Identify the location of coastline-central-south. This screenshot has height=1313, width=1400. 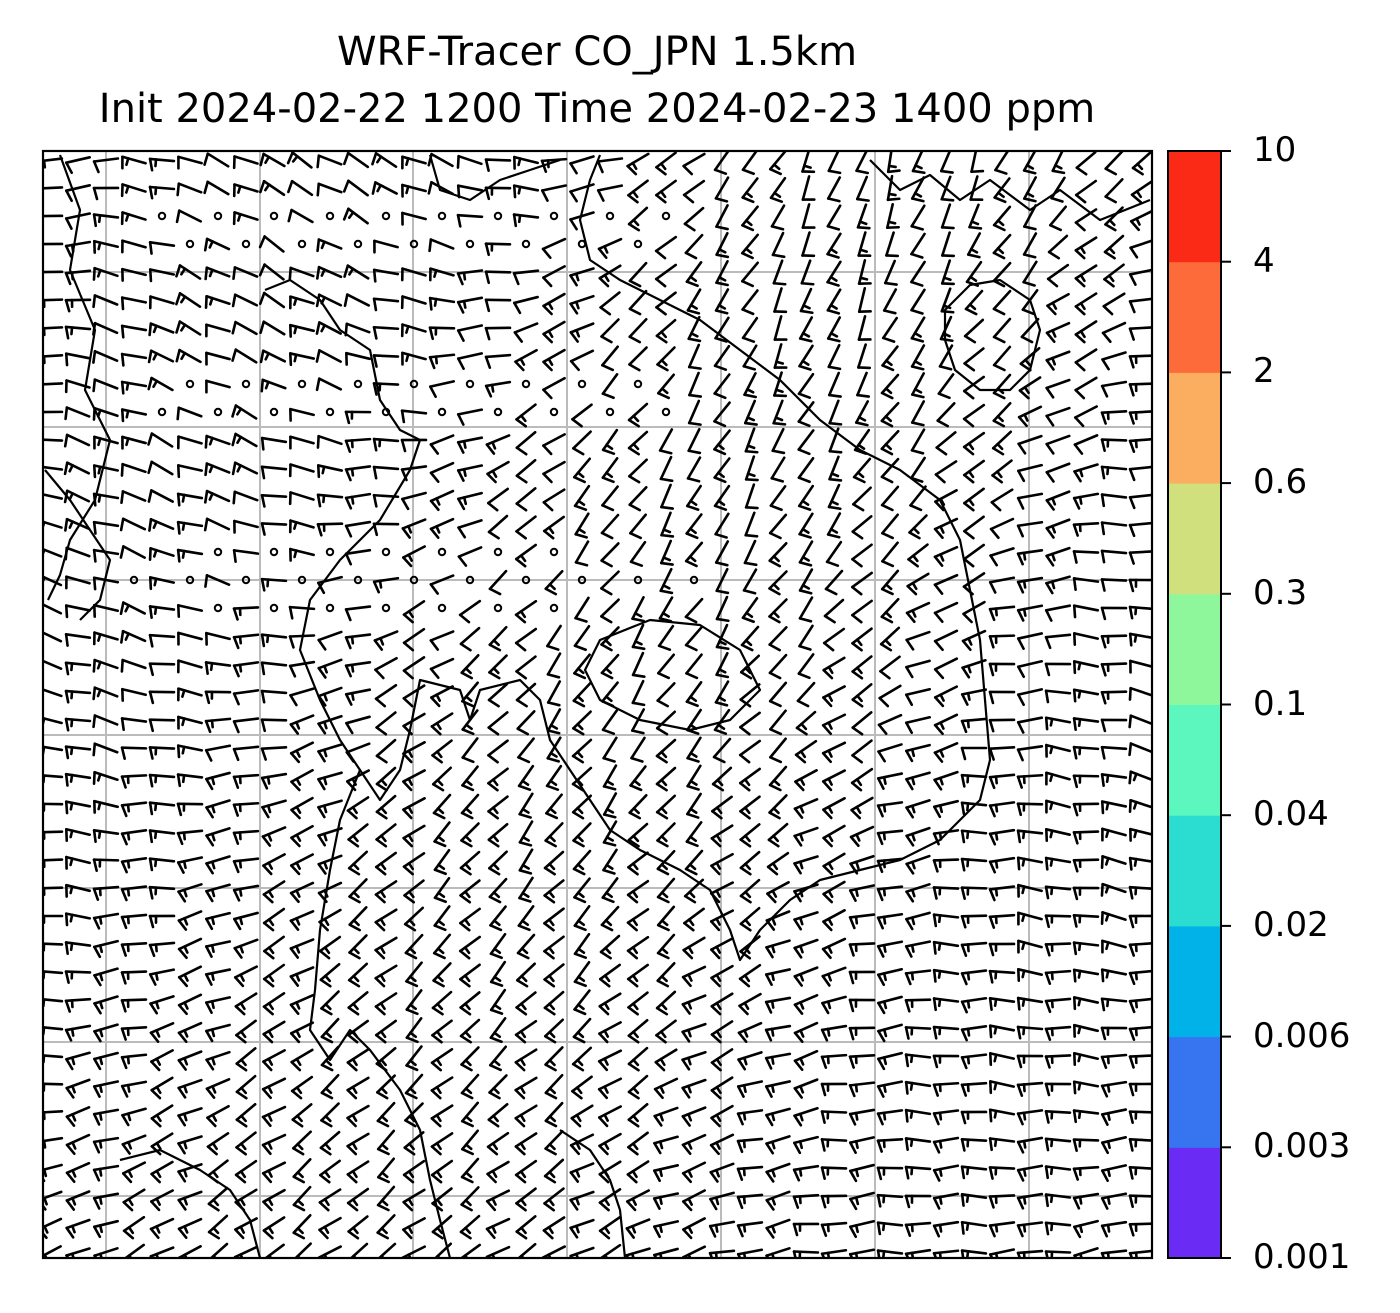
(380, 1013).